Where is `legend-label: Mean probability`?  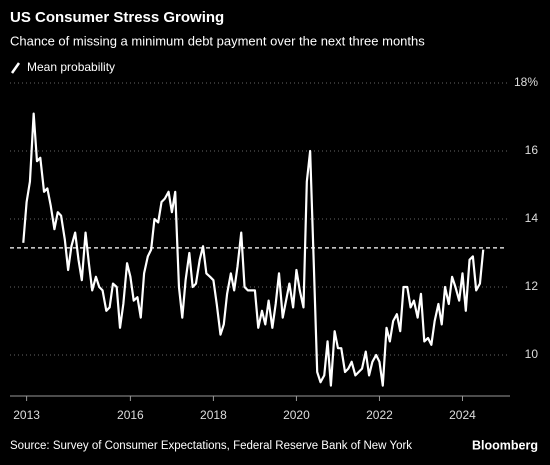 legend-label: Mean probability is located at coordinates (71, 67).